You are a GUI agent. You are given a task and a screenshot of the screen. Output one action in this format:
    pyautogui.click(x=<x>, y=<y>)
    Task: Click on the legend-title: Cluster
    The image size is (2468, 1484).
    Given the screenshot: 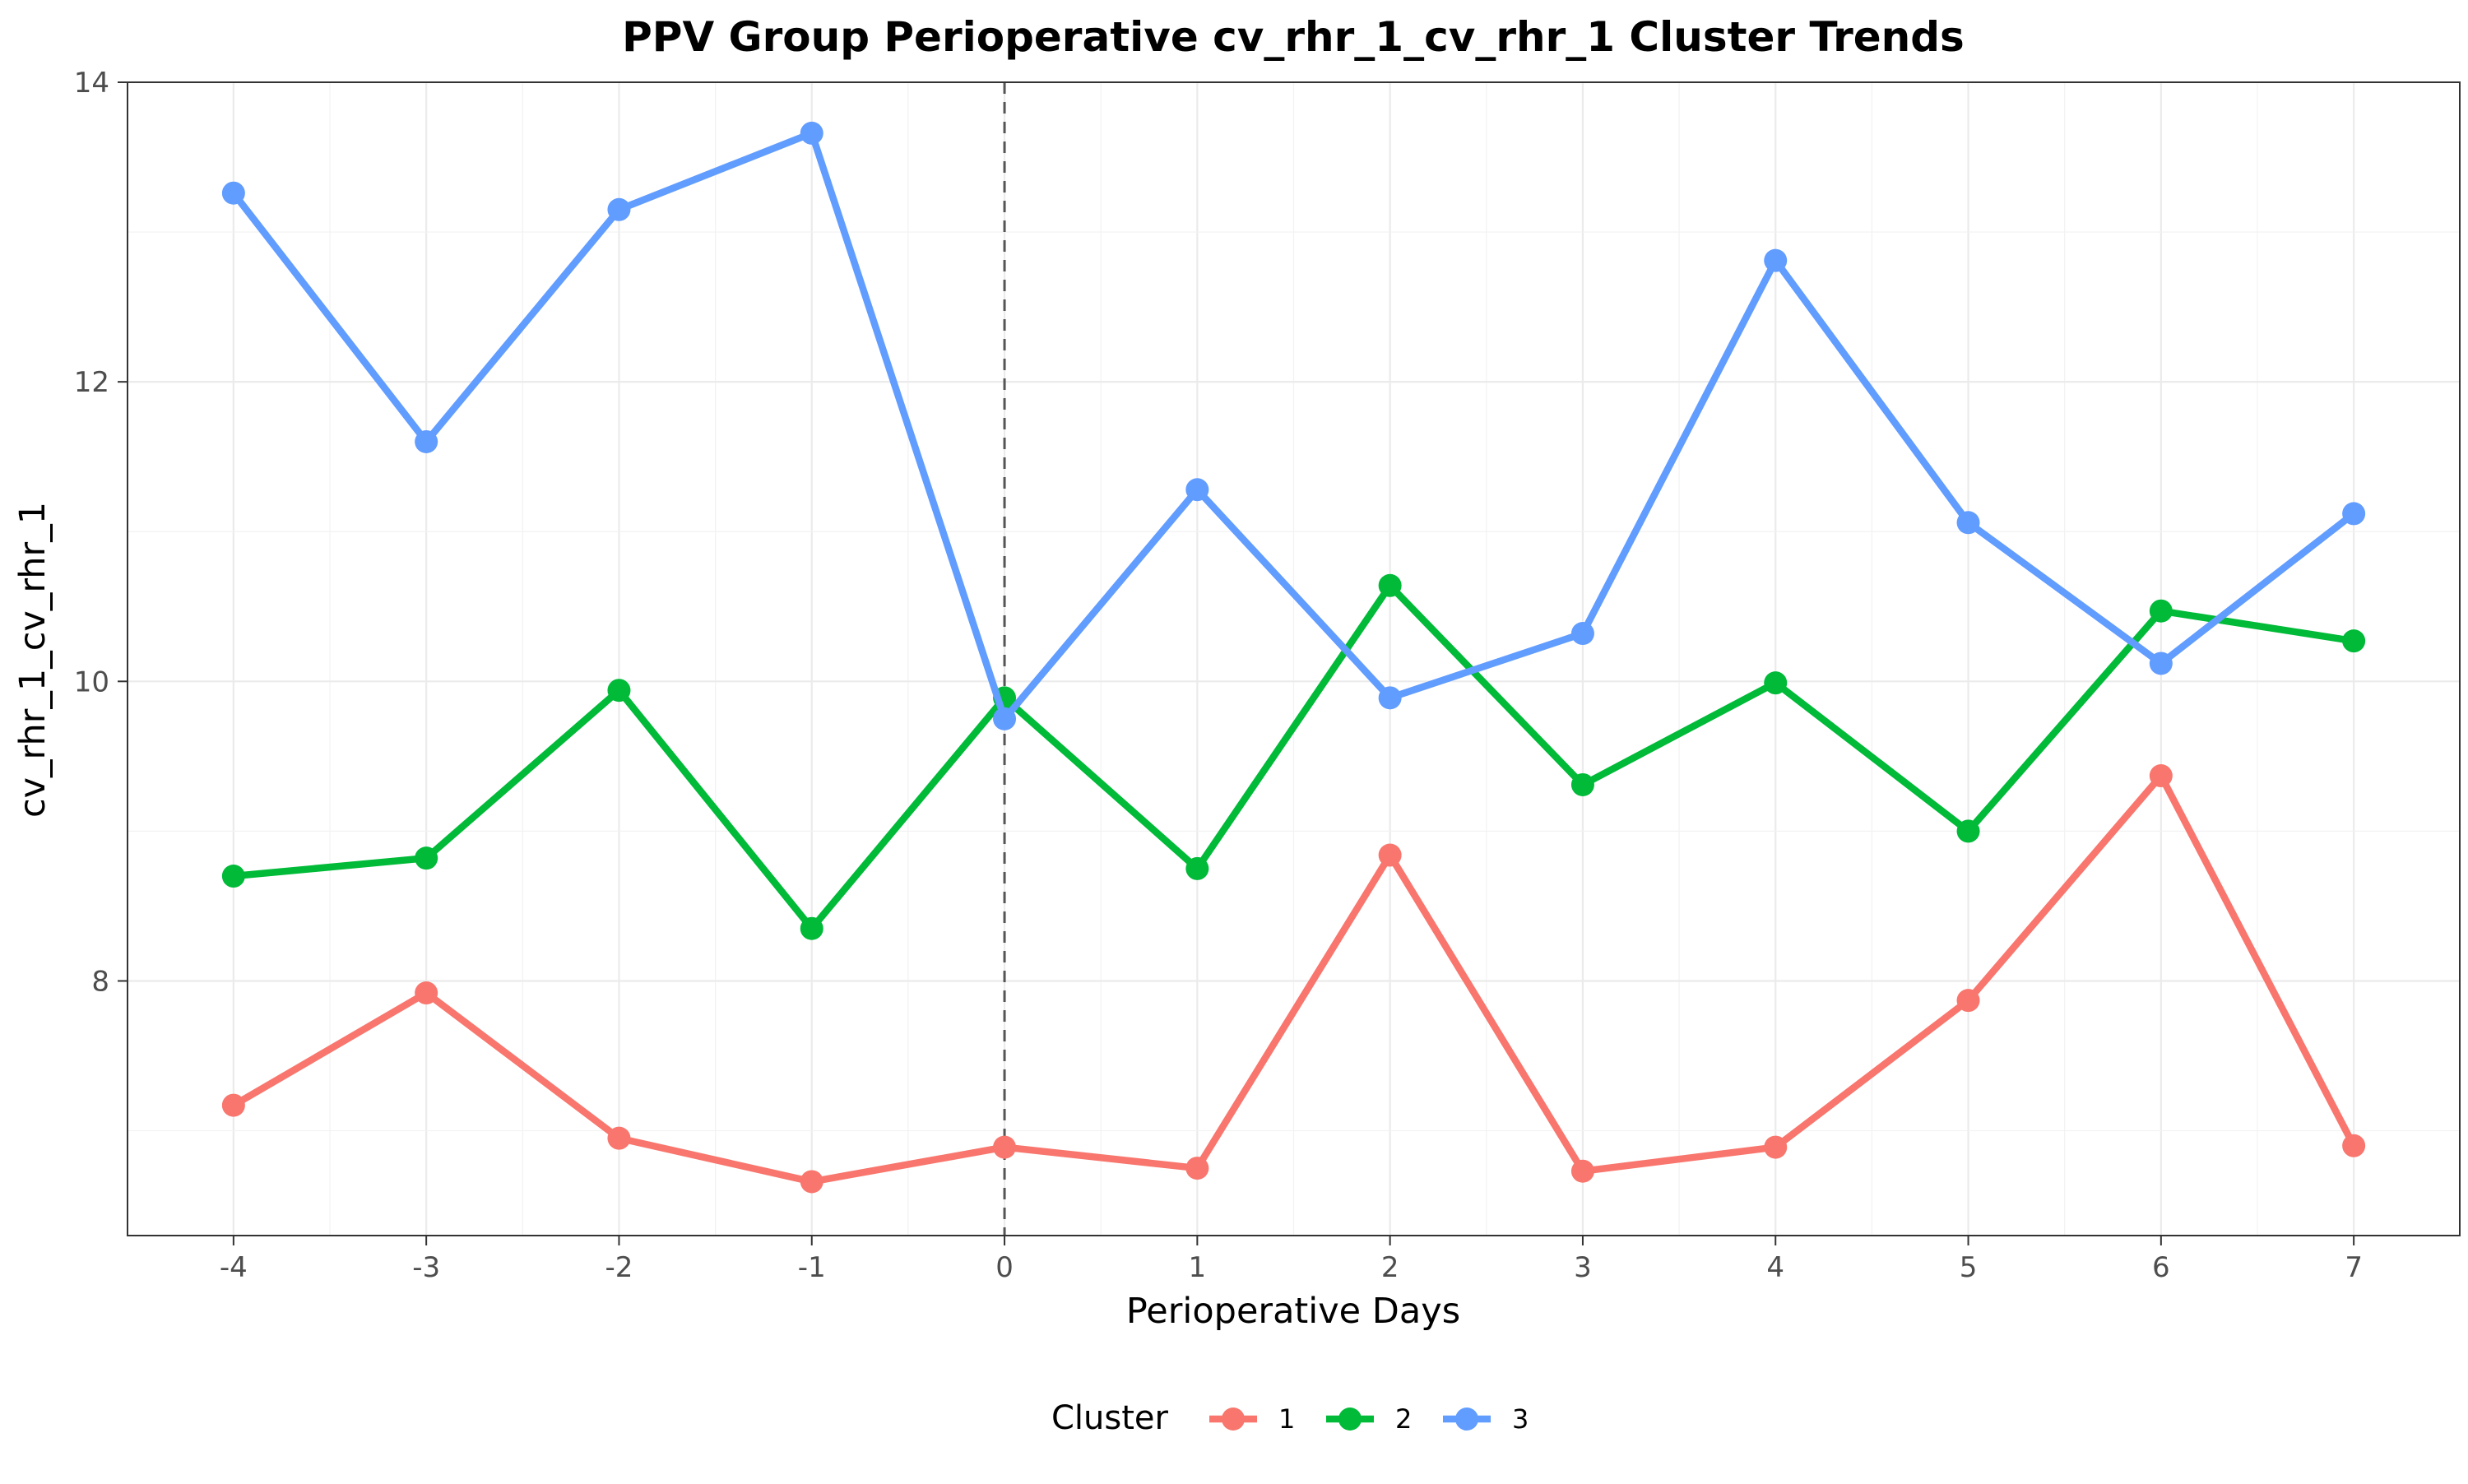 What is the action you would take?
    pyautogui.click(x=1110, y=1418)
    